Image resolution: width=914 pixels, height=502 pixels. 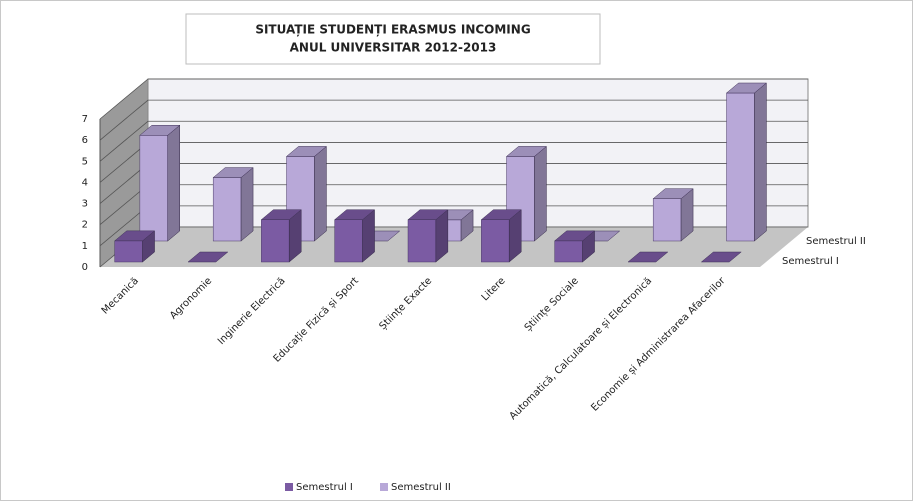 What do you see at coordinates (85, 140) in the screenshot?
I see `y-tick-label: 6` at bounding box center [85, 140].